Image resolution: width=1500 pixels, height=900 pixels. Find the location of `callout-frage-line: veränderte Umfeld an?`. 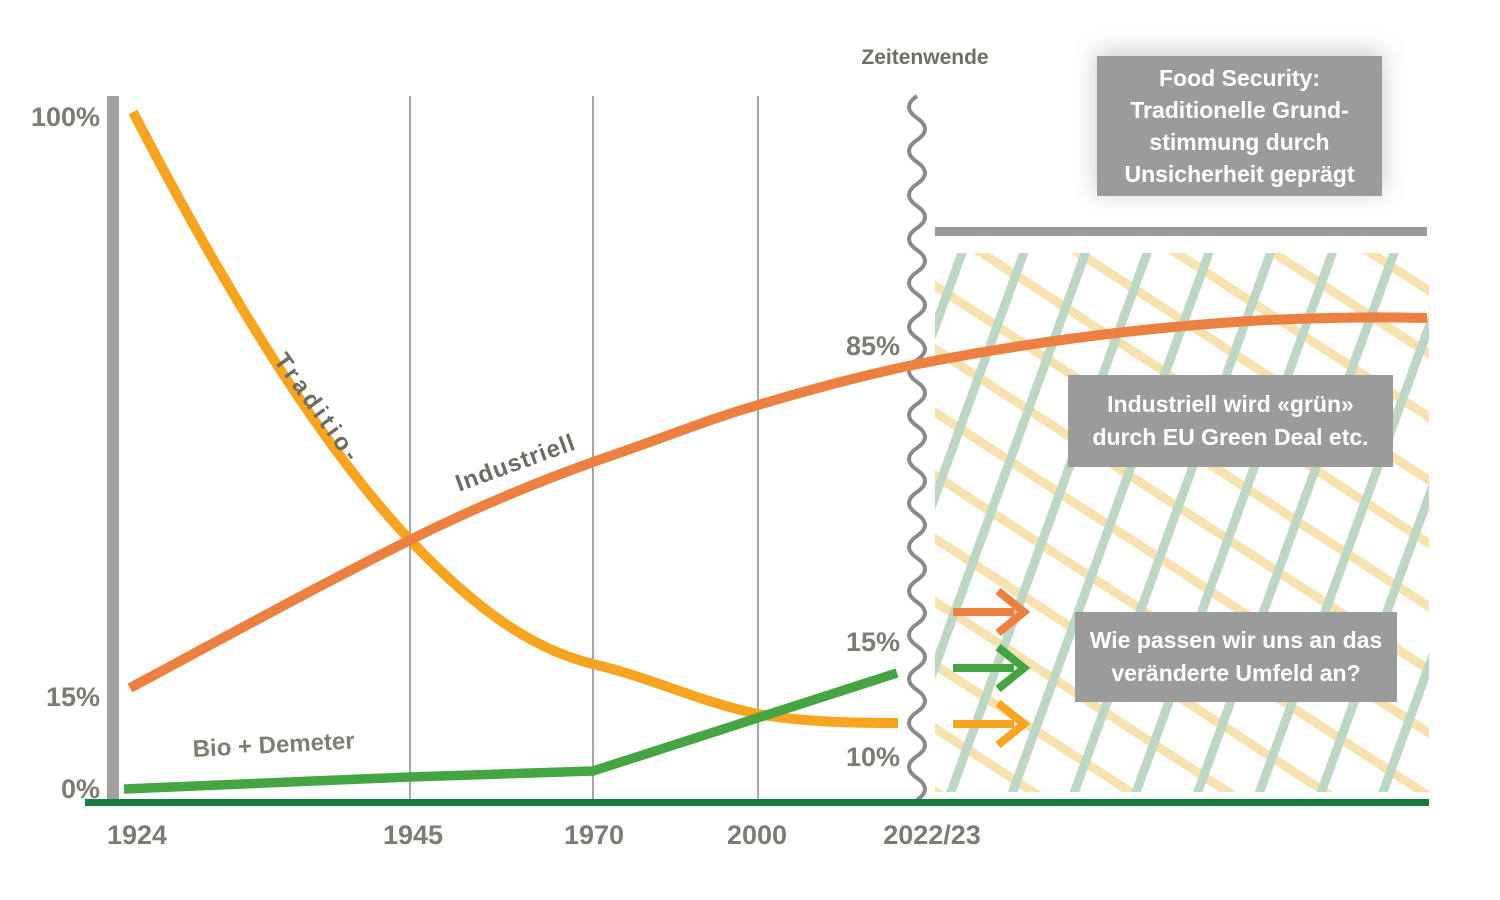

callout-frage-line: veränderte Umfeld an? is located at coordinates (1236, 673).